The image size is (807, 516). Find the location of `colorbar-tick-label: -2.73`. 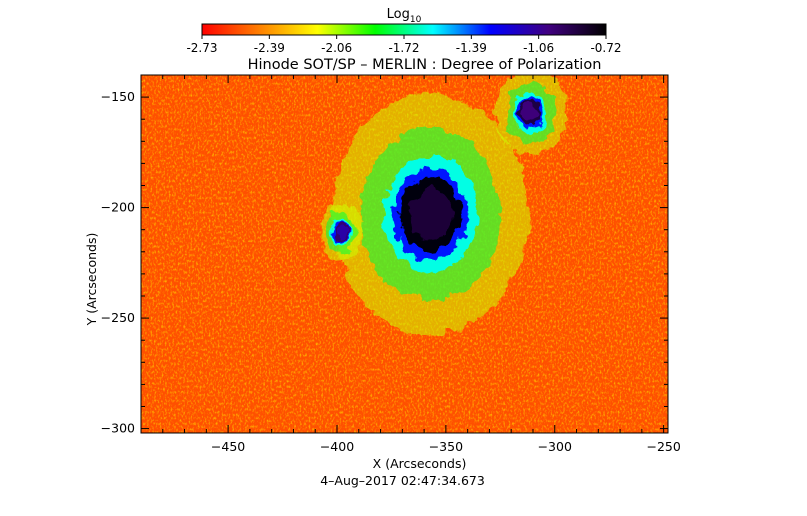

colorbar-tick-label: -2.73 is located at coordinates (201, 48).